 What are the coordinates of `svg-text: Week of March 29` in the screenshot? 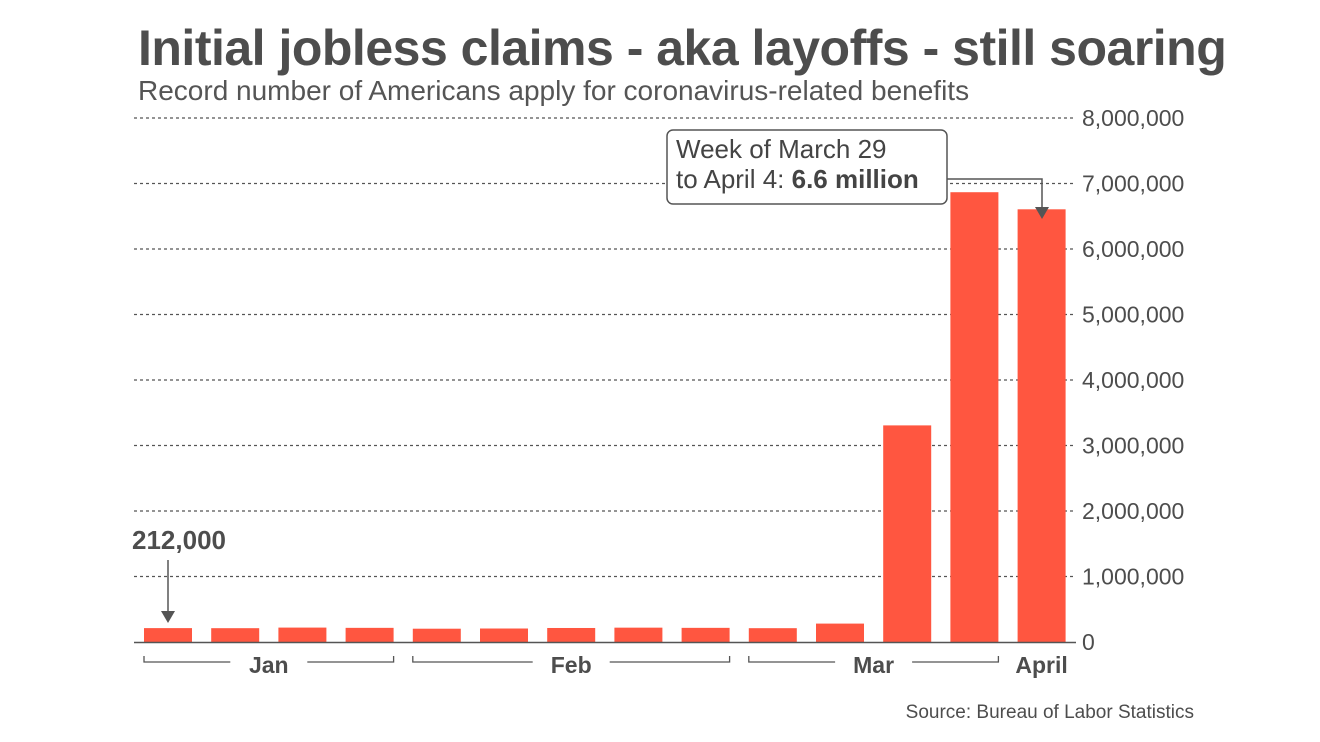 It's located at (781, 149).